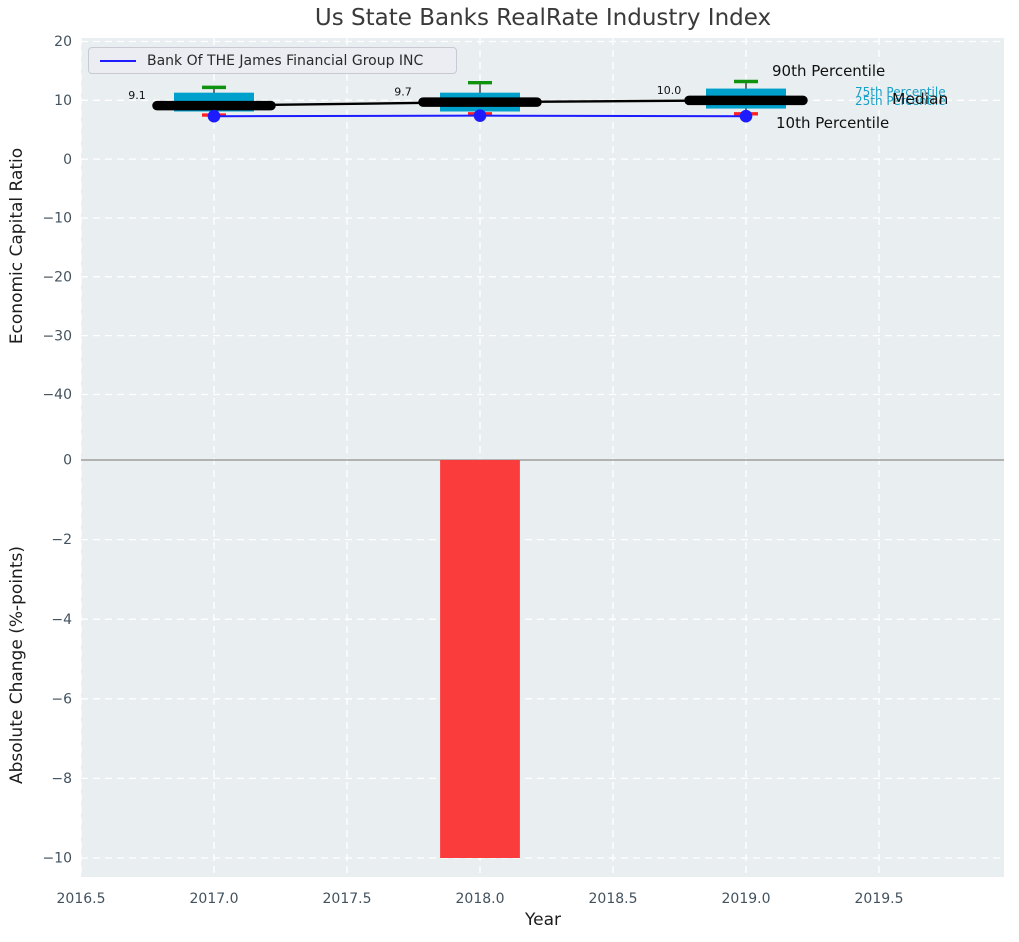  I want to click on top-y-axis-label: Economic Capital Ratio, so click(17, 246).